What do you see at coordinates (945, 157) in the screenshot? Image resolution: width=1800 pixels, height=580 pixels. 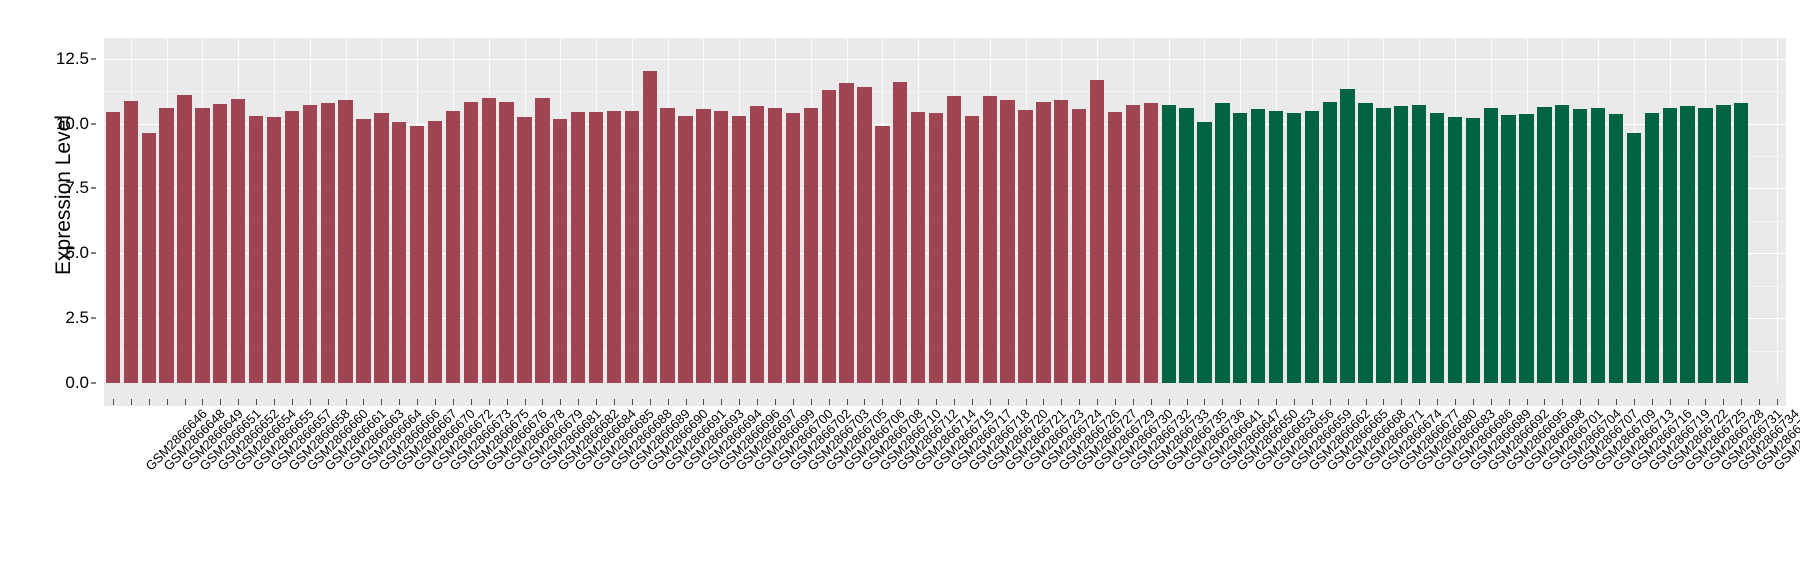 I see `grid-line-minor` at bounding box center [945, 157].